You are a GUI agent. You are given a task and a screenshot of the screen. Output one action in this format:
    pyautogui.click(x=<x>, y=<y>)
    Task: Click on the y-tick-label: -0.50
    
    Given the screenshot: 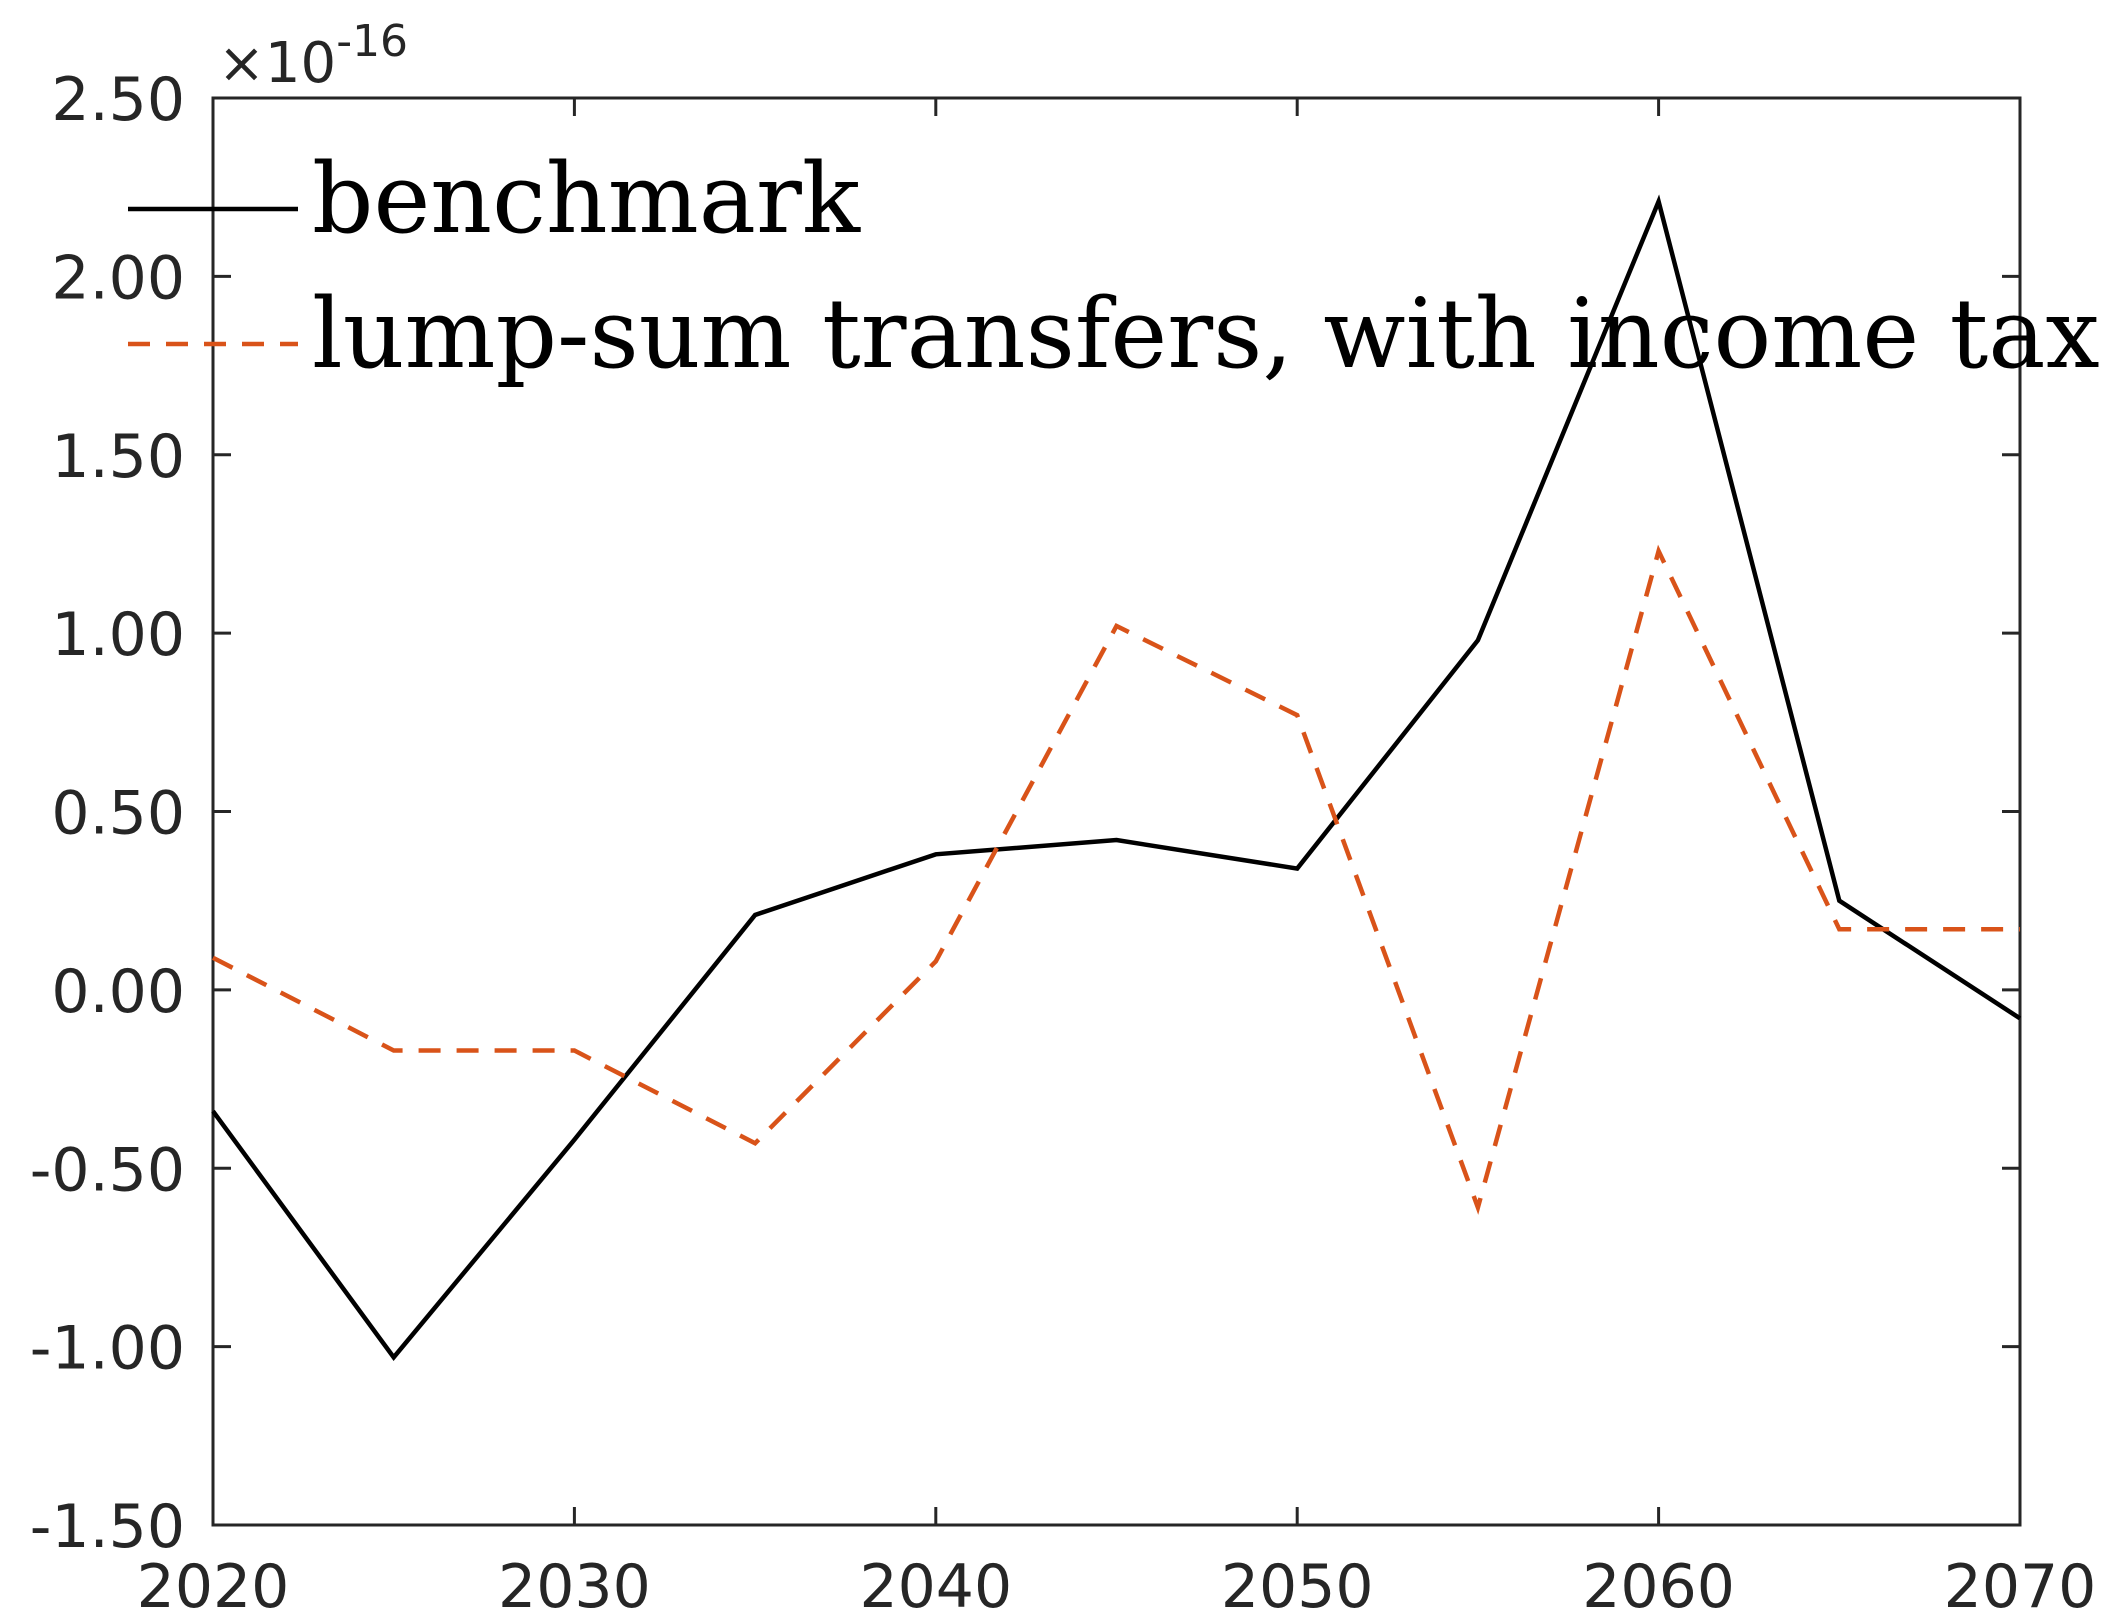 What is the action you would take?
    pyautogui.click(x=107, y=1170)
    